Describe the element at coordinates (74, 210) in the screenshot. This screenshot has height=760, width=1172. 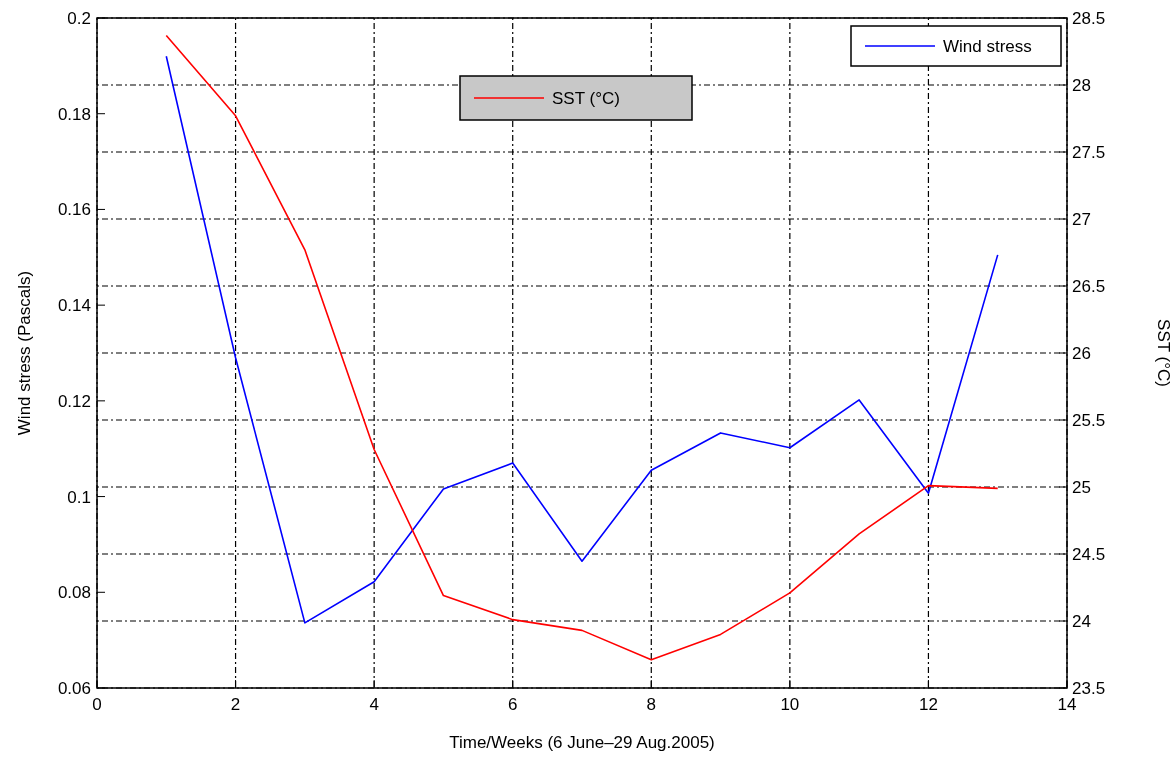
I see `y-tick-label: 0.16` at that location.